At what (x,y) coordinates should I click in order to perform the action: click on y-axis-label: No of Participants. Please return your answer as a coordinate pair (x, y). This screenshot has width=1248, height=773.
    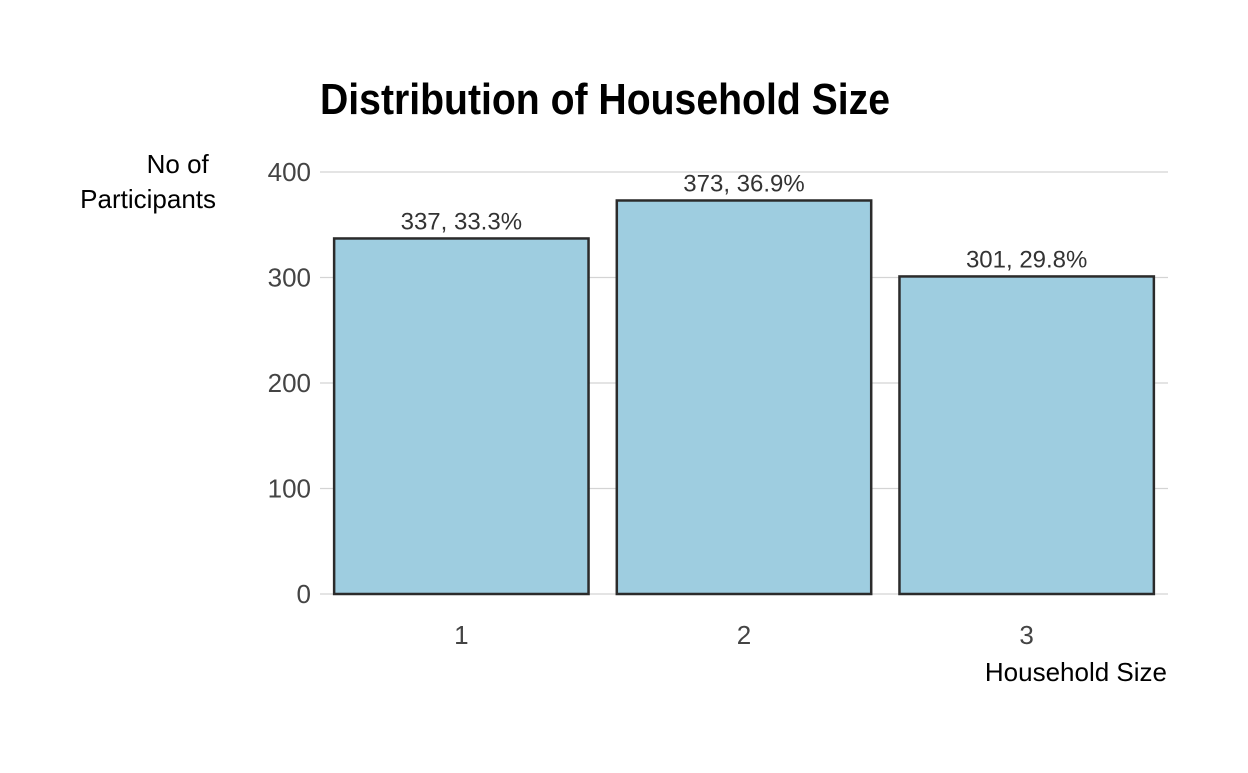
    Looking at the image, I should click on (148, 181).